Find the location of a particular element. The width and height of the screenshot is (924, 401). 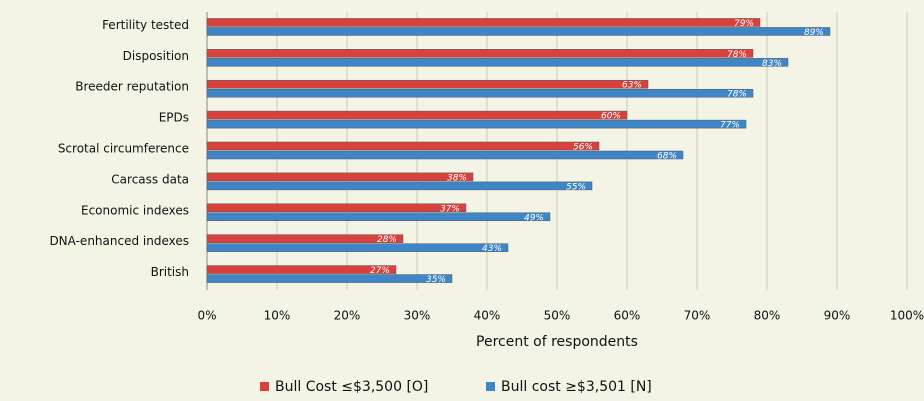

x-tick-label: 30% is located at coordinates (417, 316).